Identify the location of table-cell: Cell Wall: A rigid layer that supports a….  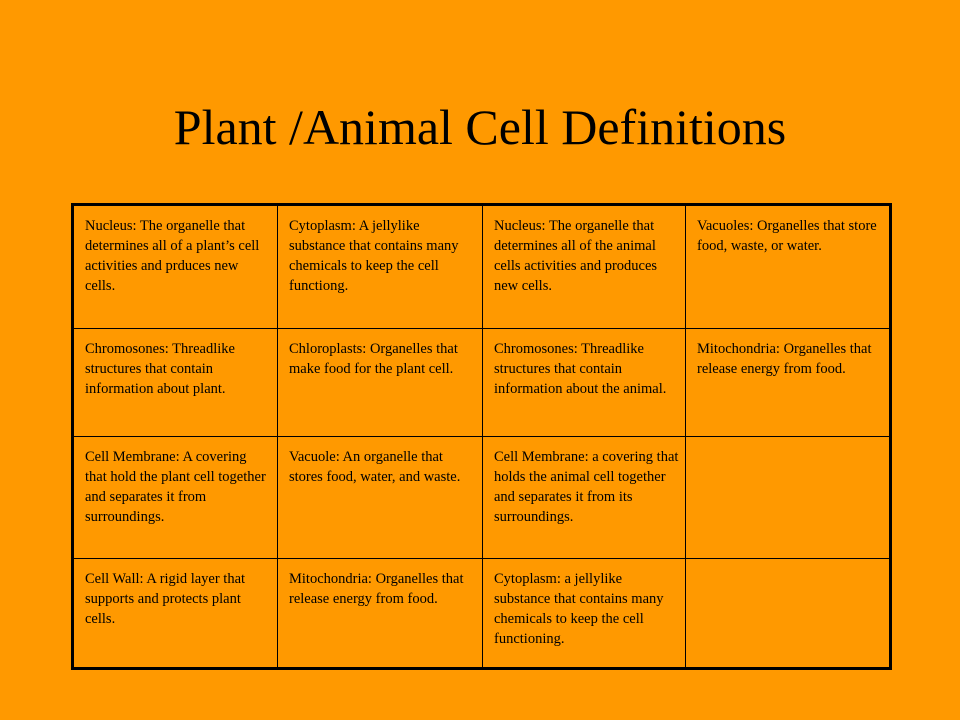
(175, 613).